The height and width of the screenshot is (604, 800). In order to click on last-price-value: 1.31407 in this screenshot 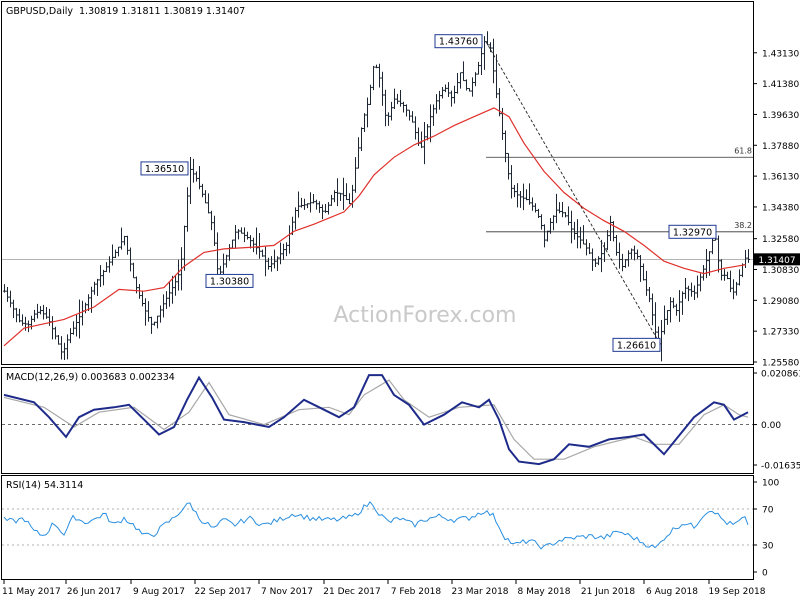, I will do `click(776, 261)`.